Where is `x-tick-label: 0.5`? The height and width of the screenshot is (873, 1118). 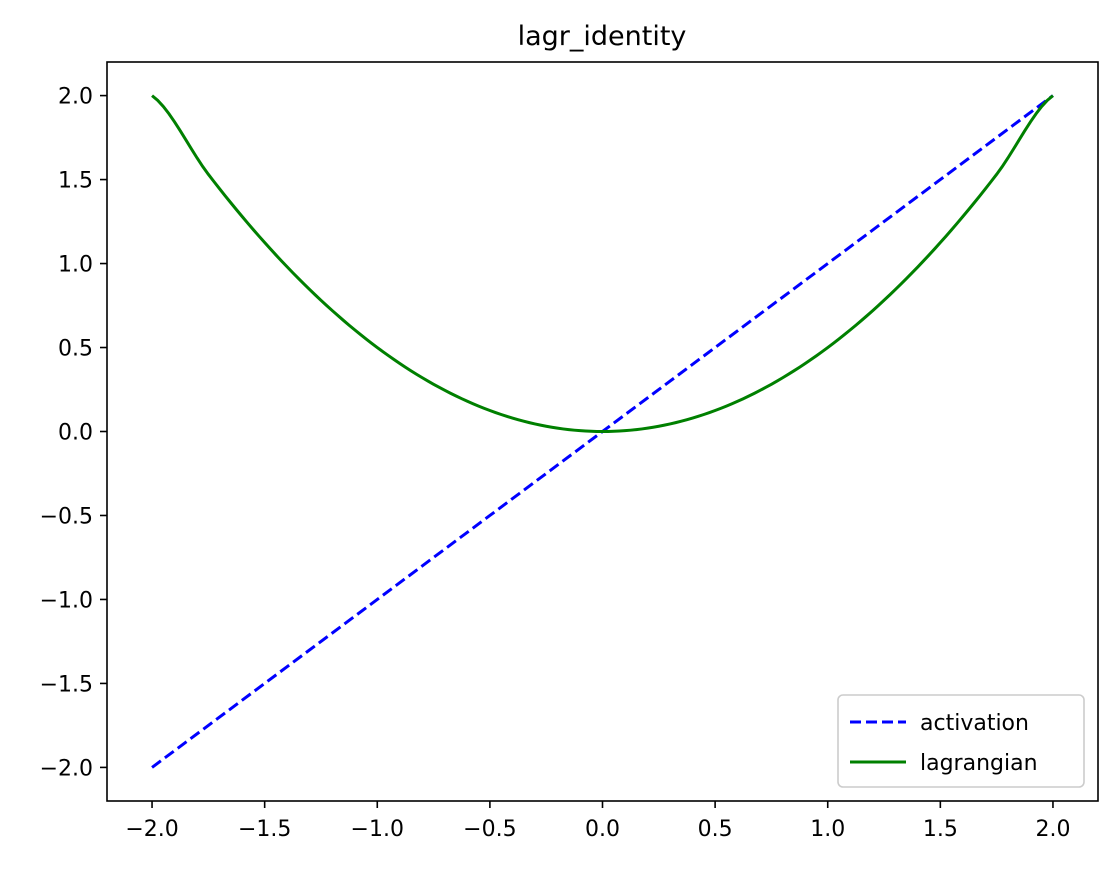
x-tick-label: 0.5 is located at coordinates (715, 829).